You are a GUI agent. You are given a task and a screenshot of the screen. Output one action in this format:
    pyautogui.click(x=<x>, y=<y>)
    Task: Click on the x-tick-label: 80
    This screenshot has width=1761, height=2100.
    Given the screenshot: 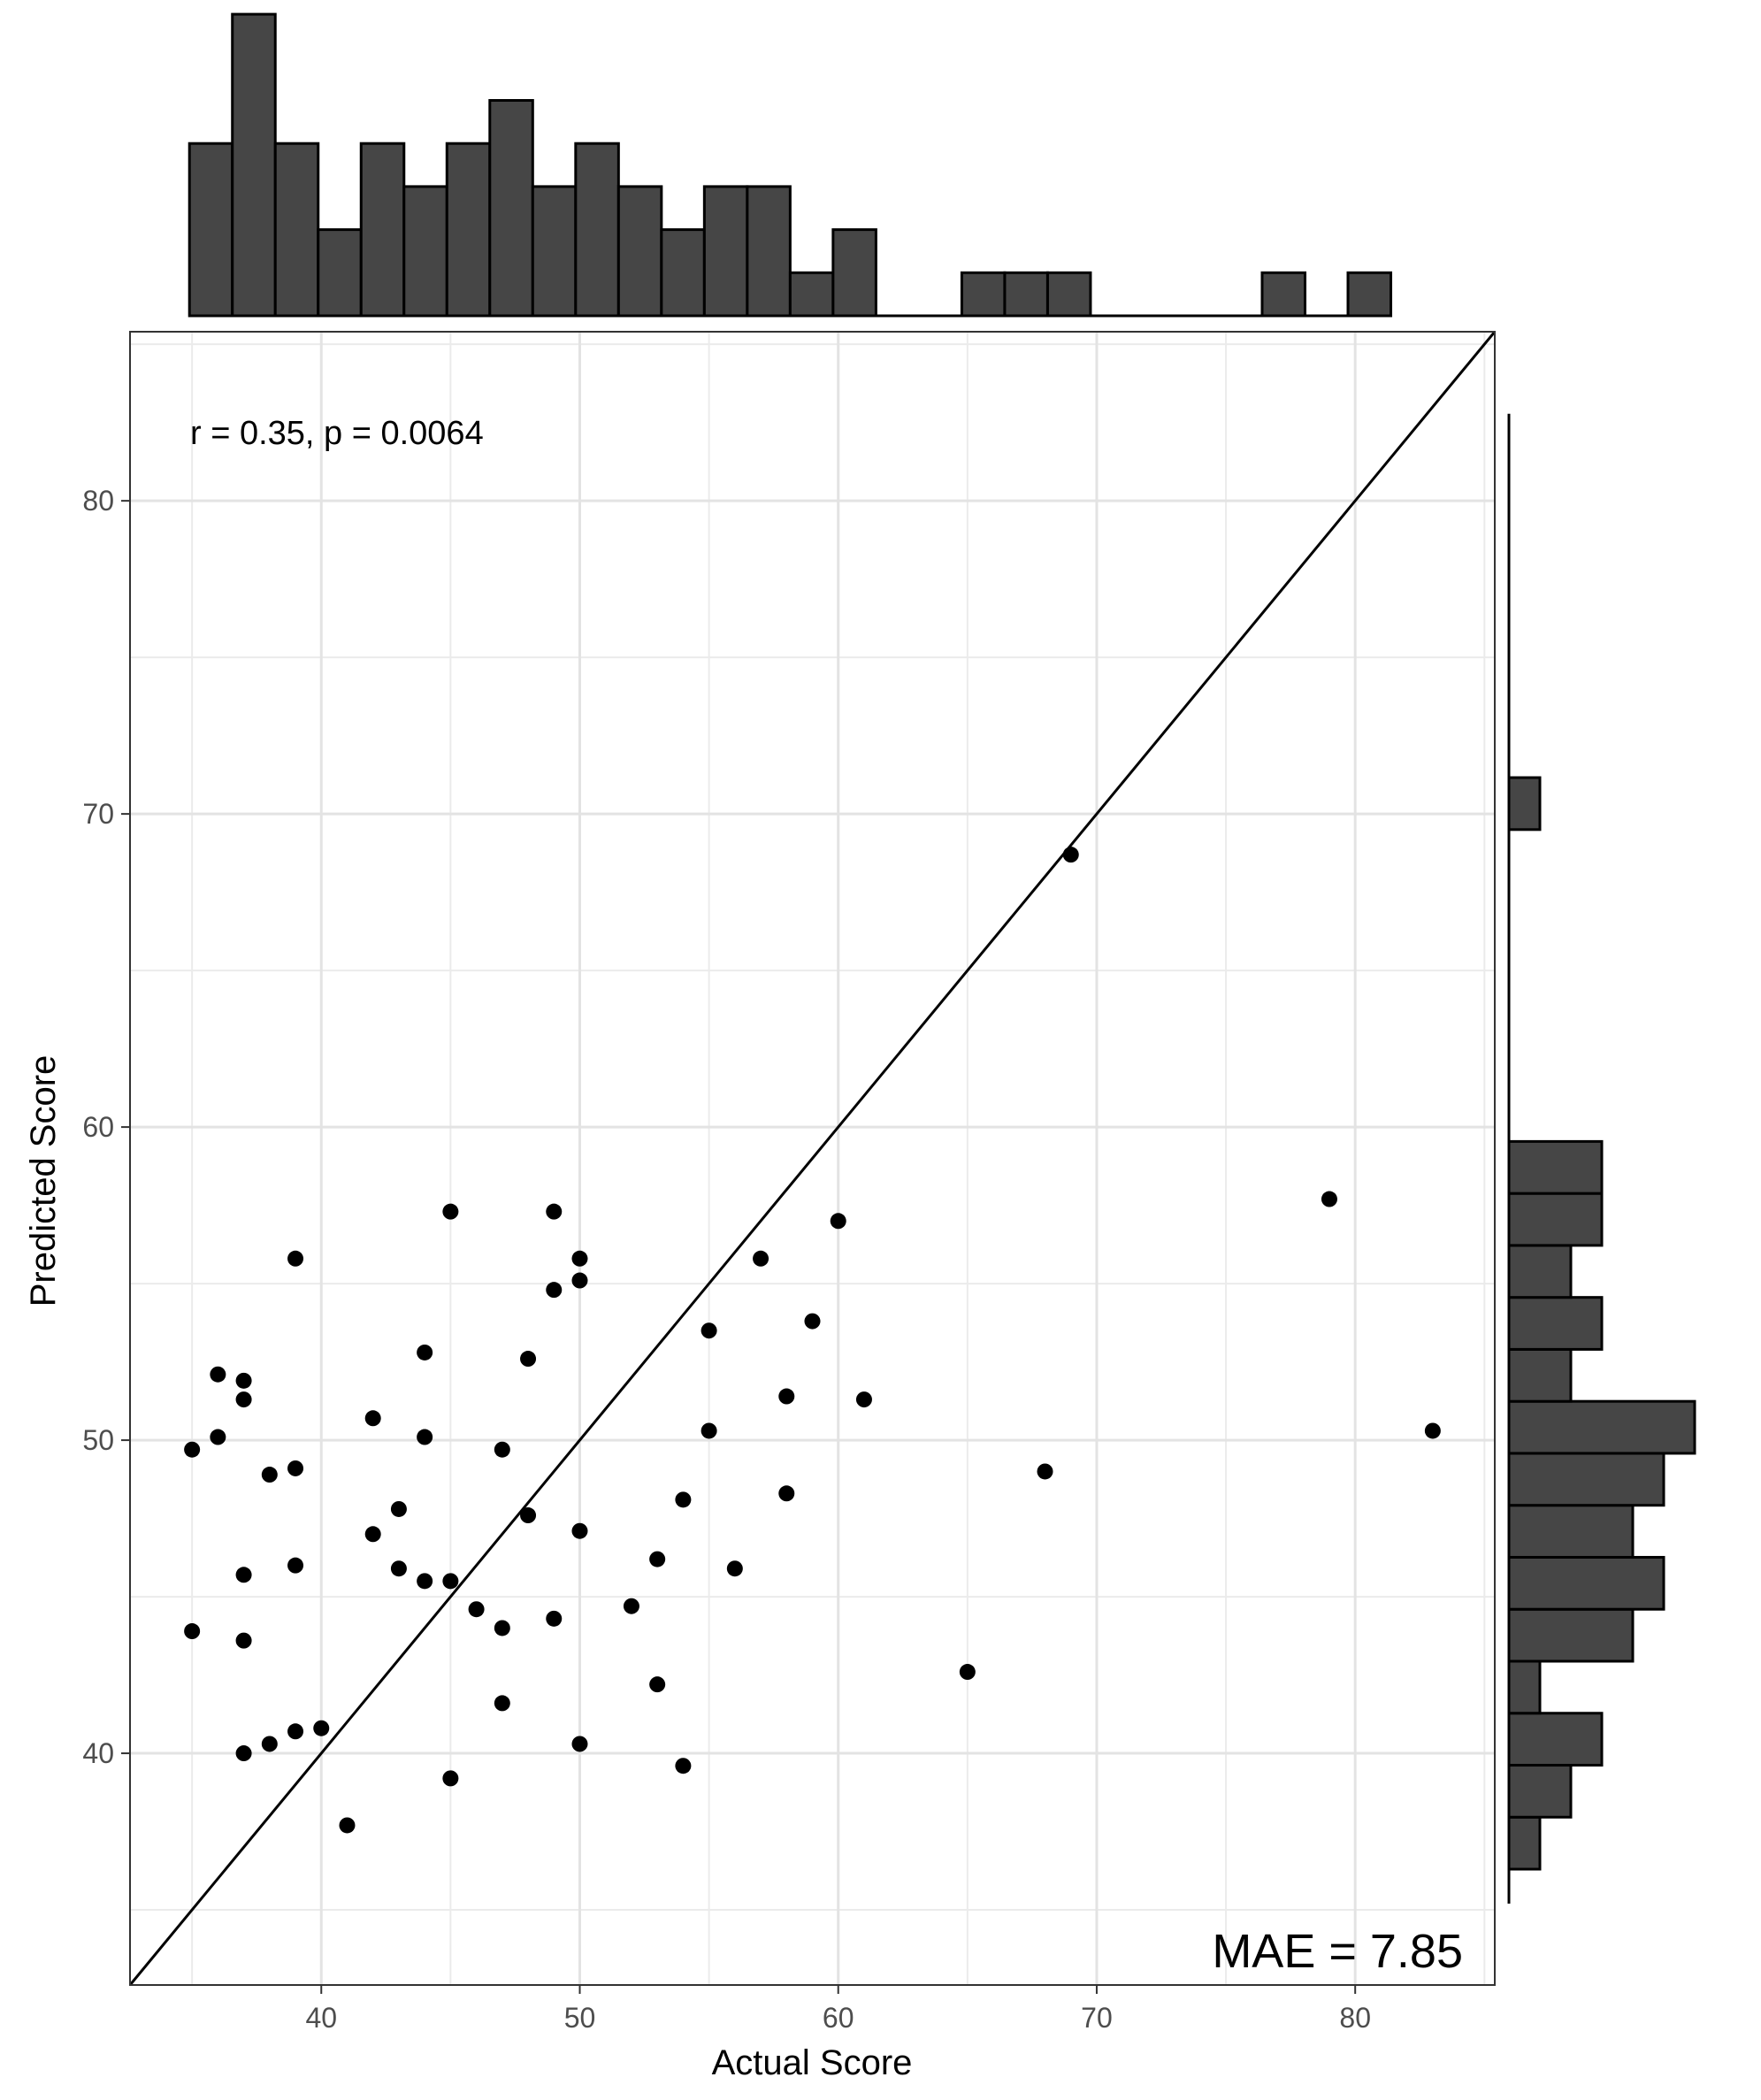 What is the action you would take?
    pyautogui.click(x=1355, y=2018)
    